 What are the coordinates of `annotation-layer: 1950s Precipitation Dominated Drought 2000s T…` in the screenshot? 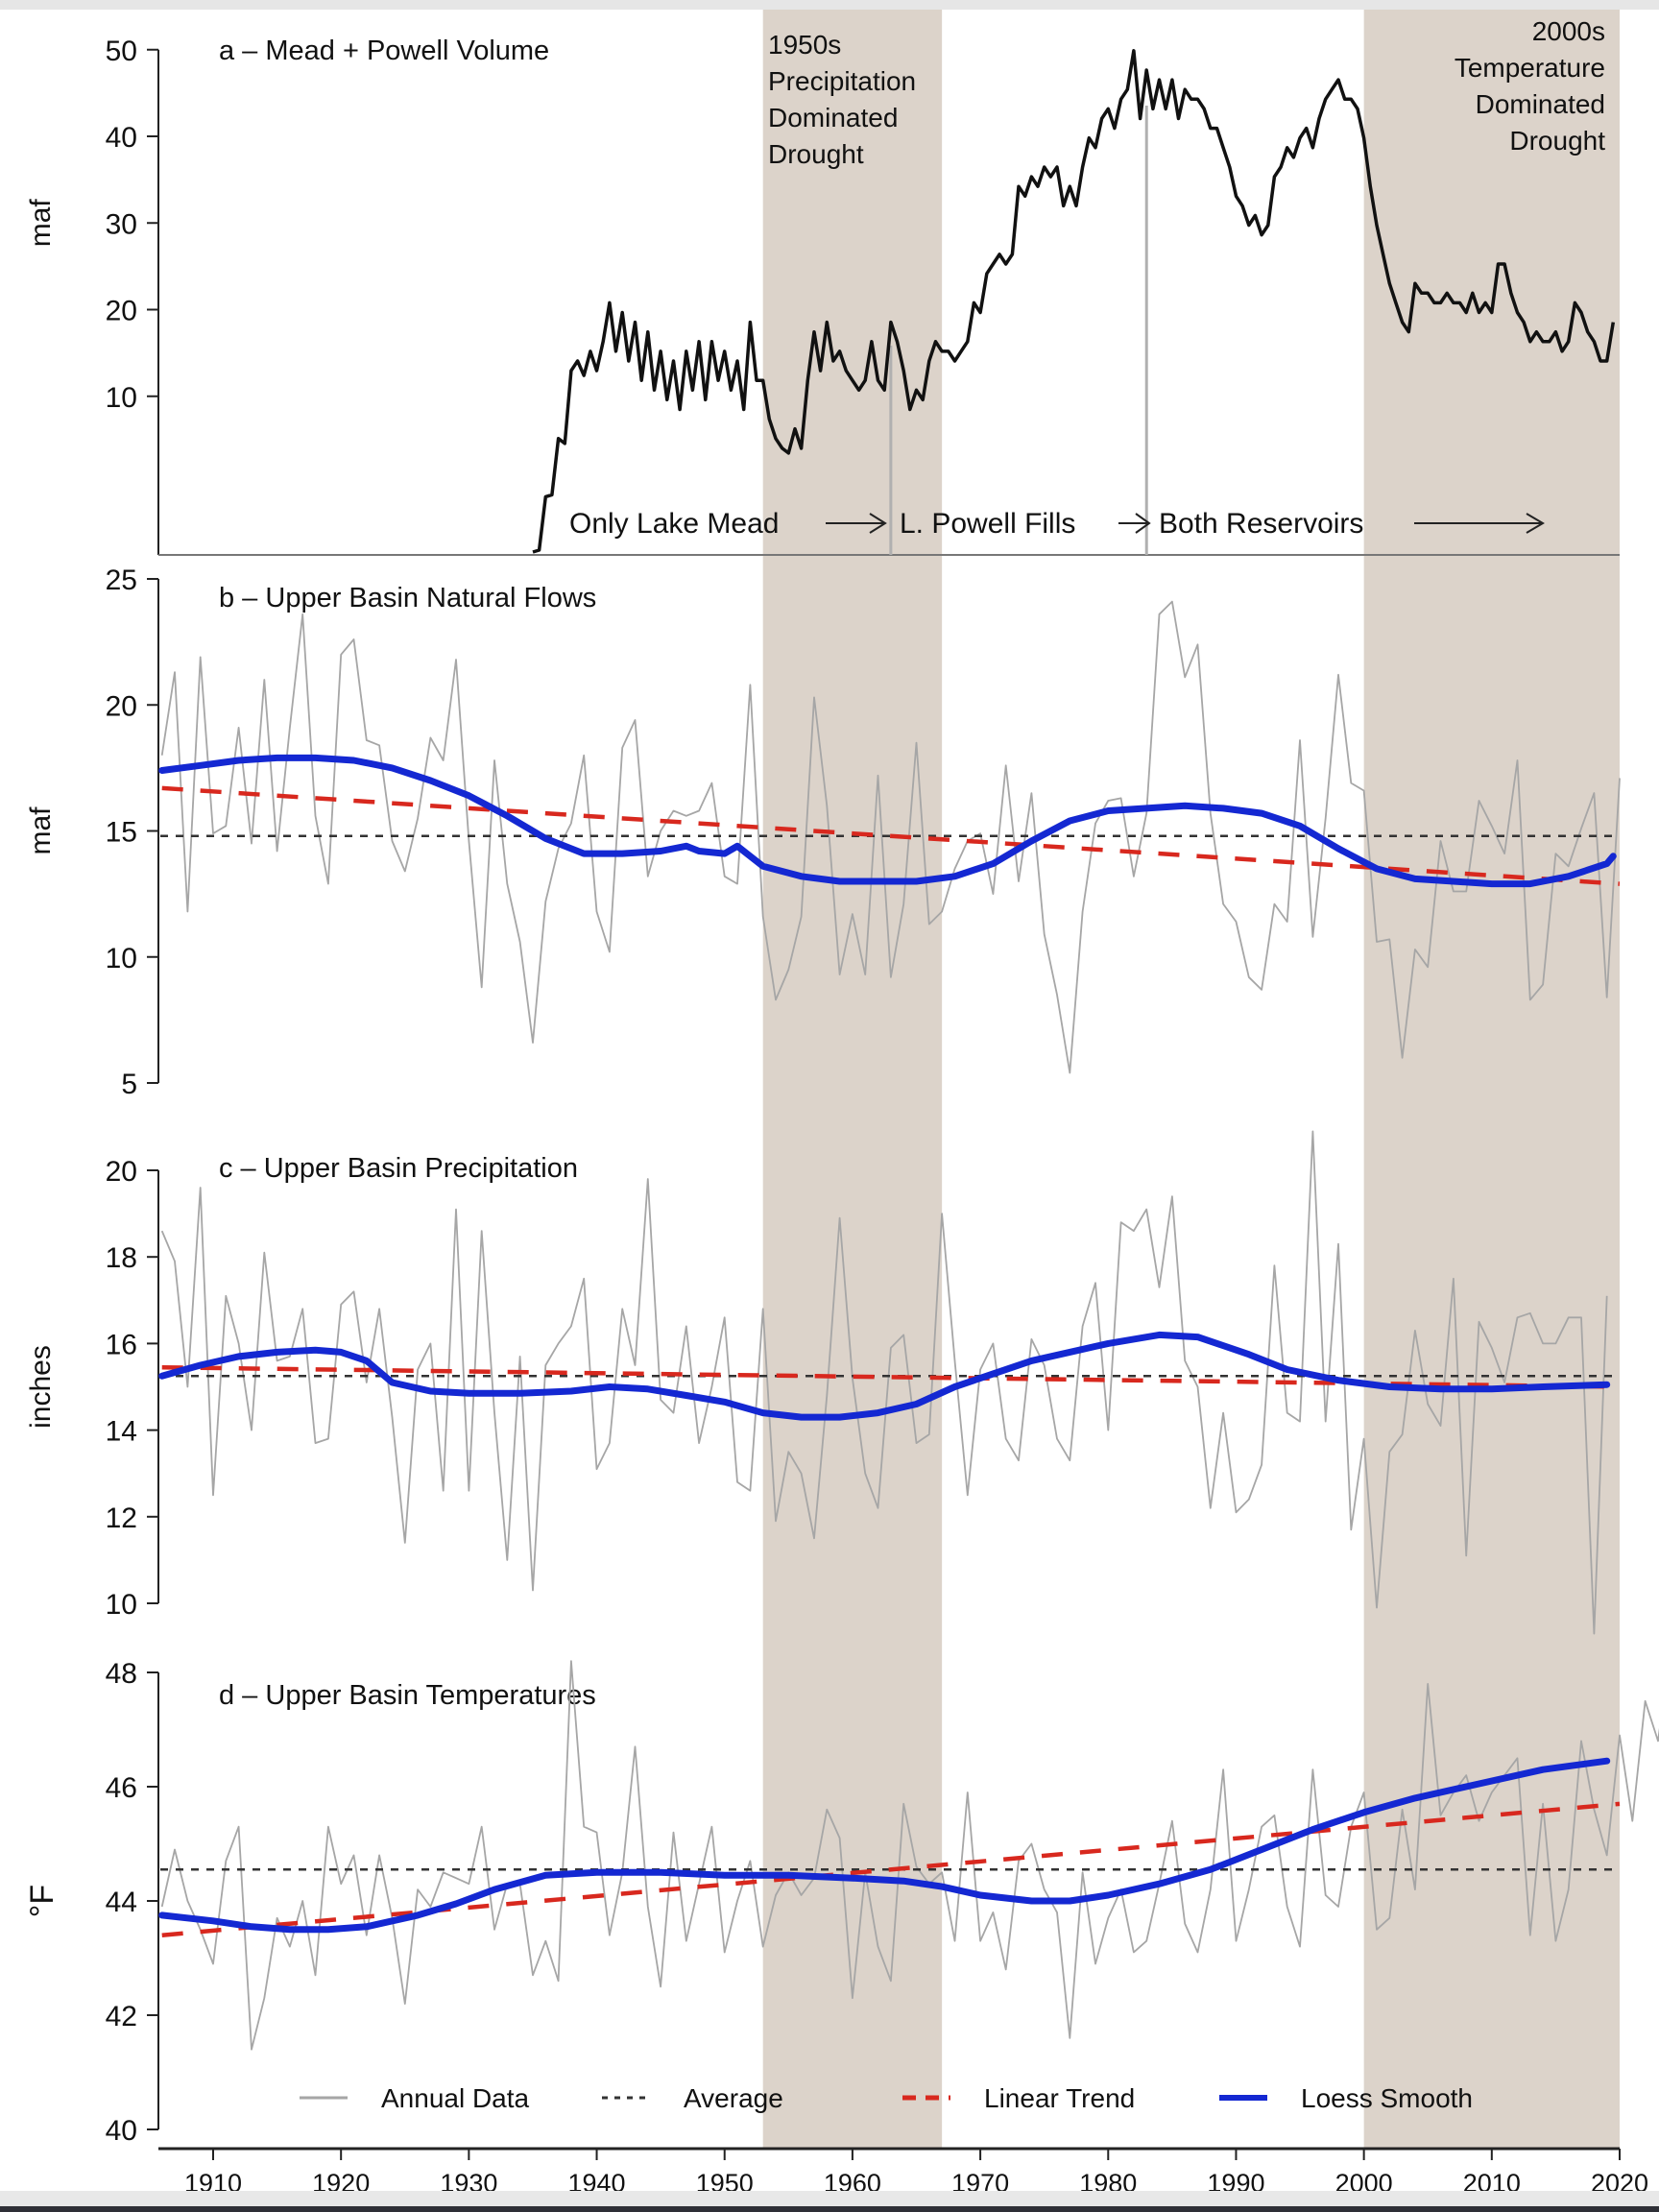 It's located at (1186, 92).